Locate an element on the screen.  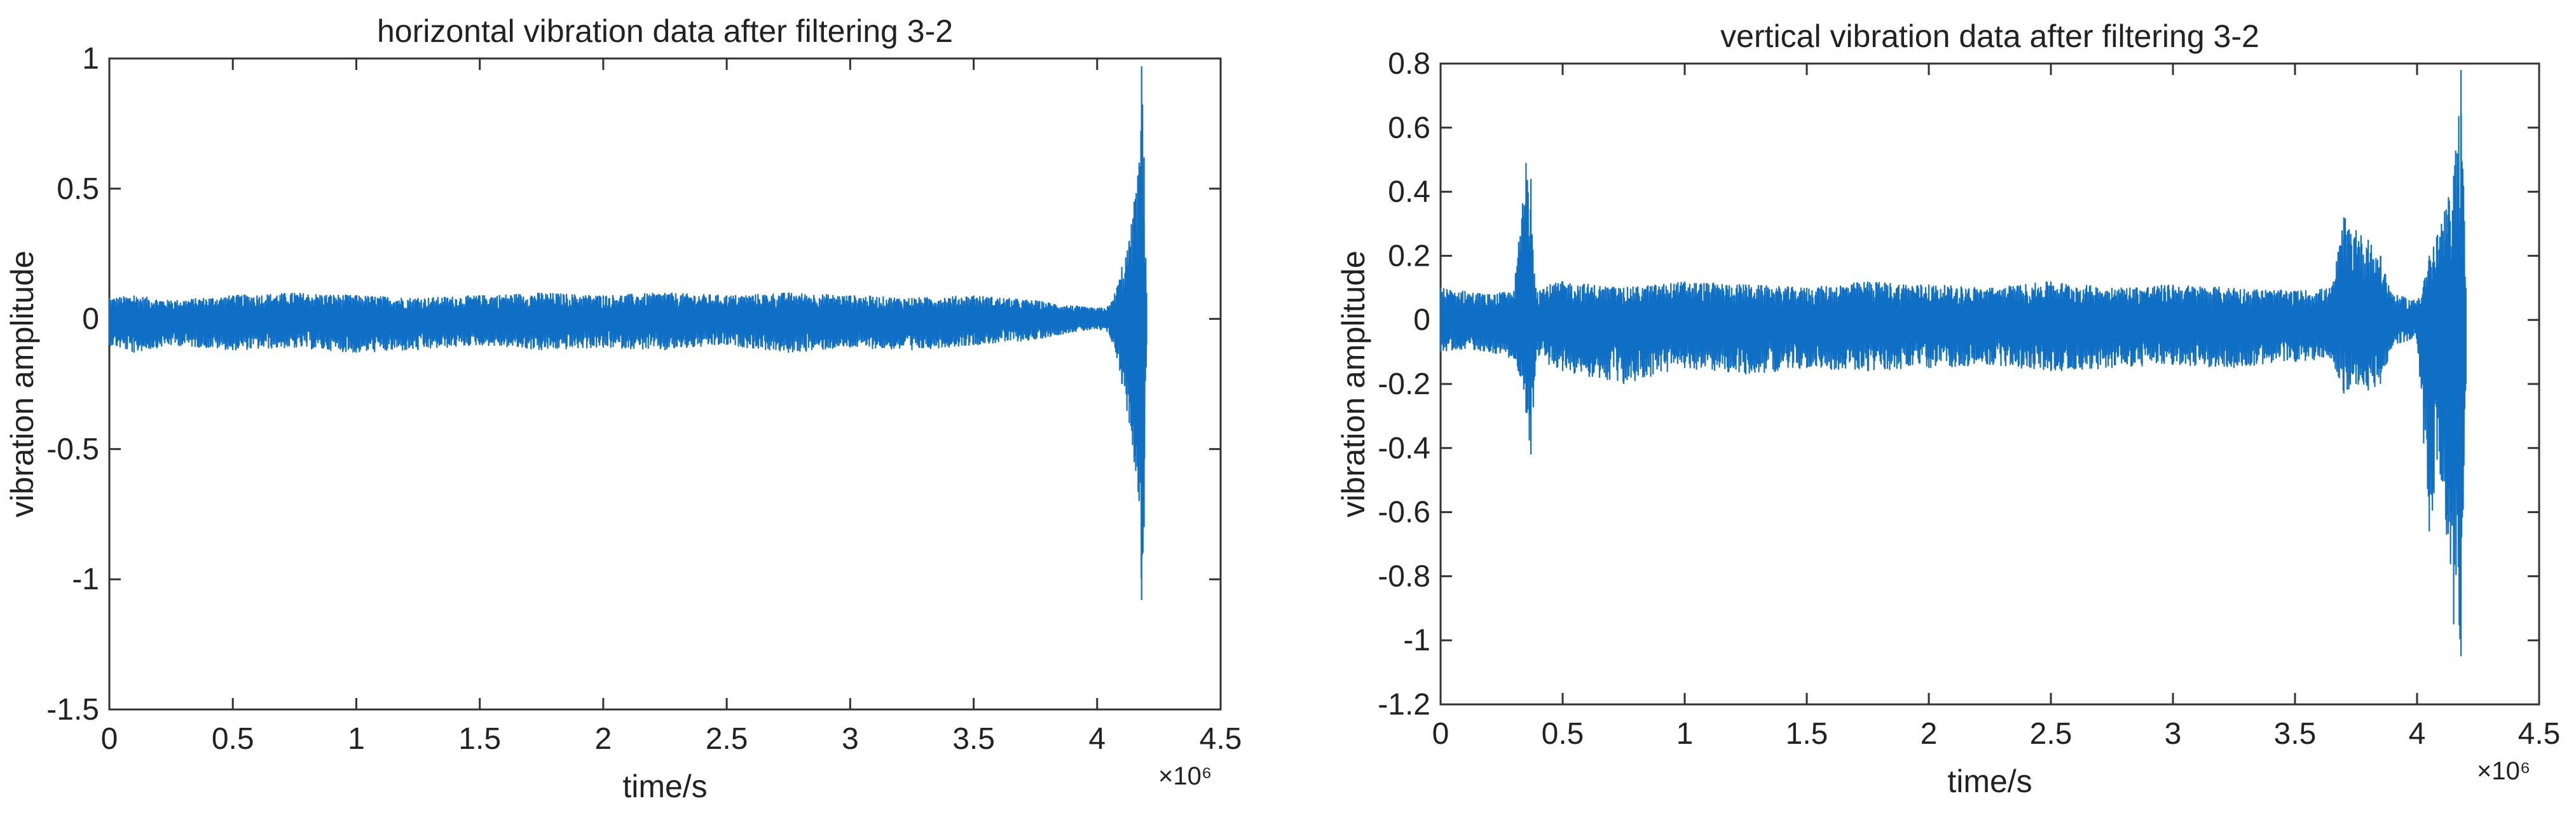
y-tick-label: -1.2 is located at coordinates (1404, 705).